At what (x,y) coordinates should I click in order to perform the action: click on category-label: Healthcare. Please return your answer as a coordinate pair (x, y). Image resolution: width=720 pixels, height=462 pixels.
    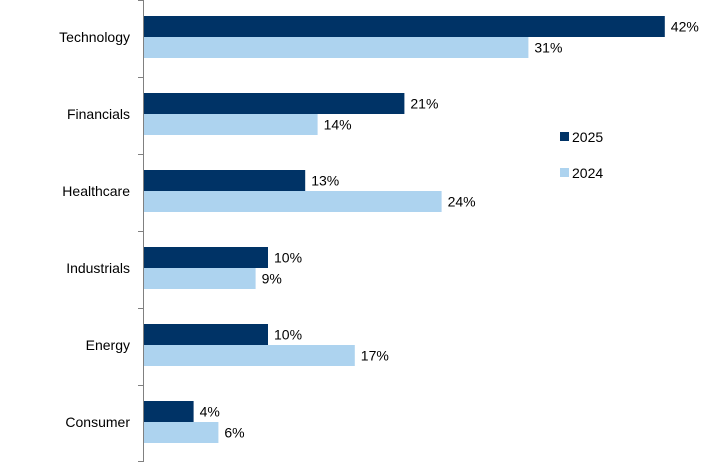
    Looking at the image, I should click on (96, 191).